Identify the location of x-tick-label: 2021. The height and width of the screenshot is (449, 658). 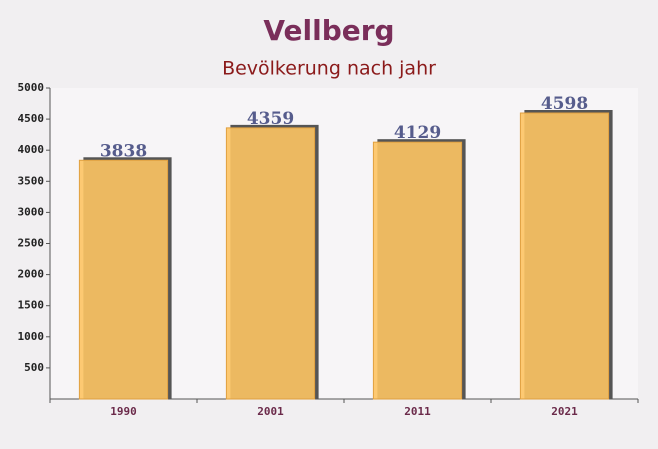
(564, 411).